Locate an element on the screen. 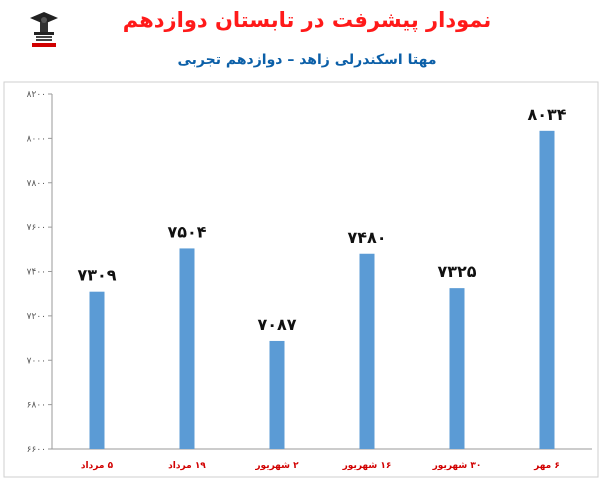 The width and height of the screenshot is (614, 496). logo is located at coordinates (44, 28).